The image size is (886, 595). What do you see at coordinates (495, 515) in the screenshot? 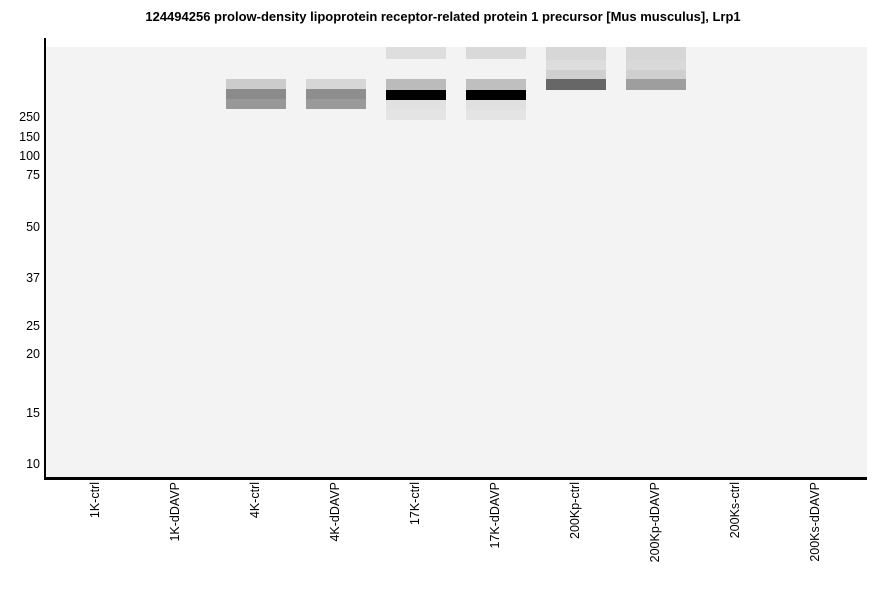
I see `lane-label-17K-dDAVP: 17K-dDAVP` at bounding box center [495, 515].